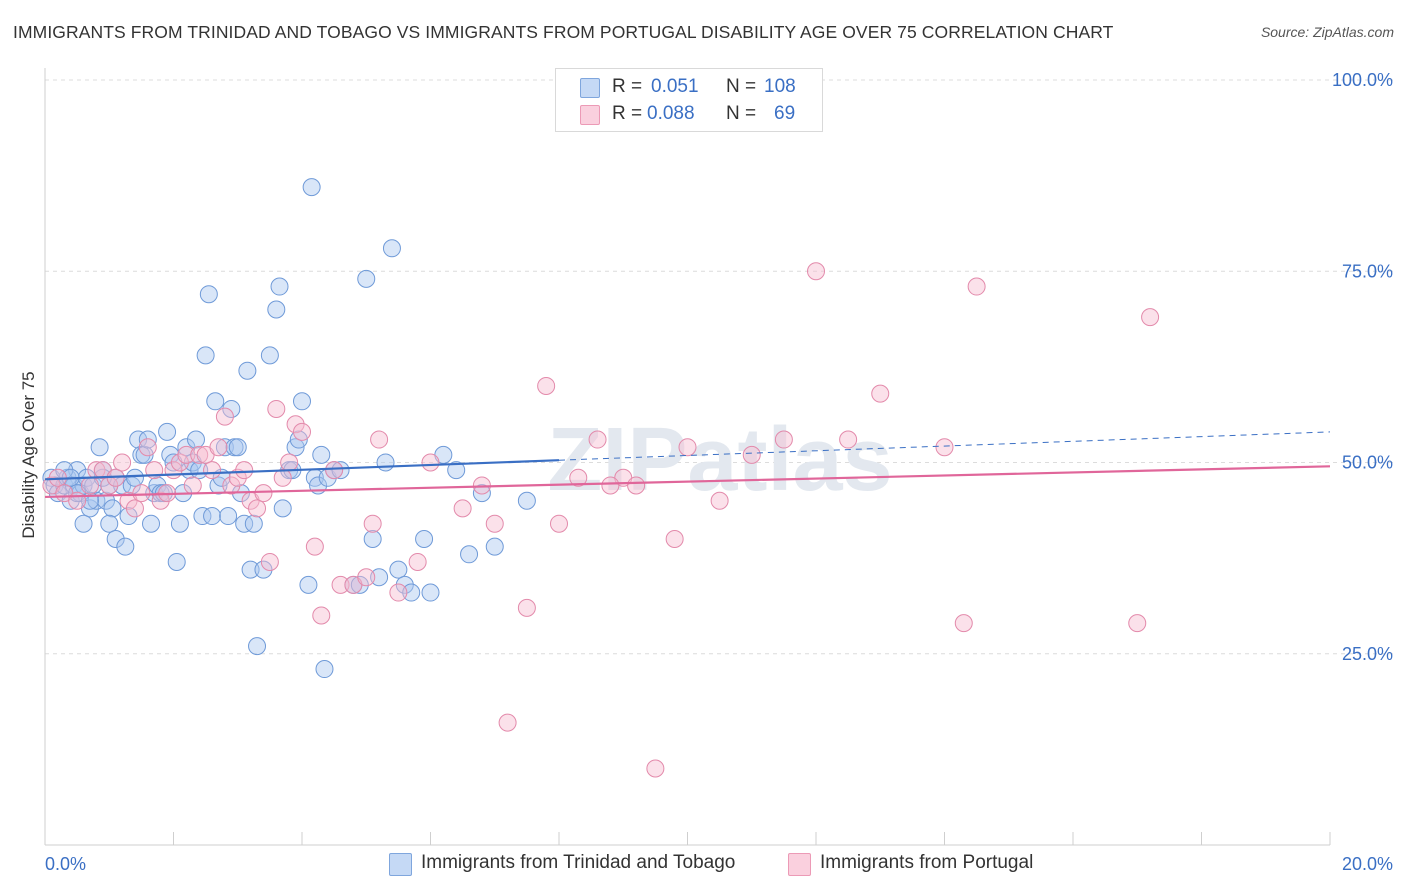  I want to click on trend-line-trinidad-extension, so click(944, 446).